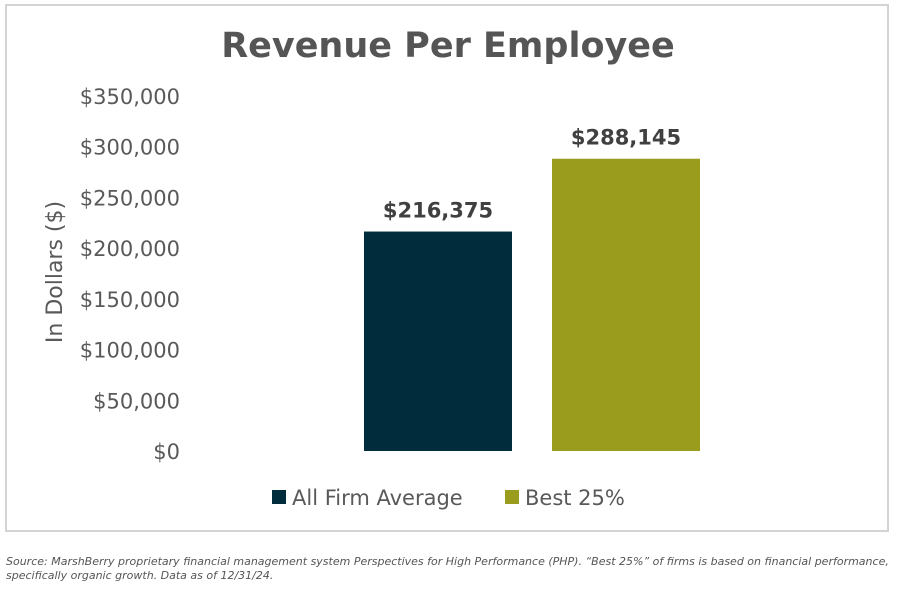  Describe the element at coordinates (130, 249) in the screenshot. I see `y-tick-label: $200,000` at that location.